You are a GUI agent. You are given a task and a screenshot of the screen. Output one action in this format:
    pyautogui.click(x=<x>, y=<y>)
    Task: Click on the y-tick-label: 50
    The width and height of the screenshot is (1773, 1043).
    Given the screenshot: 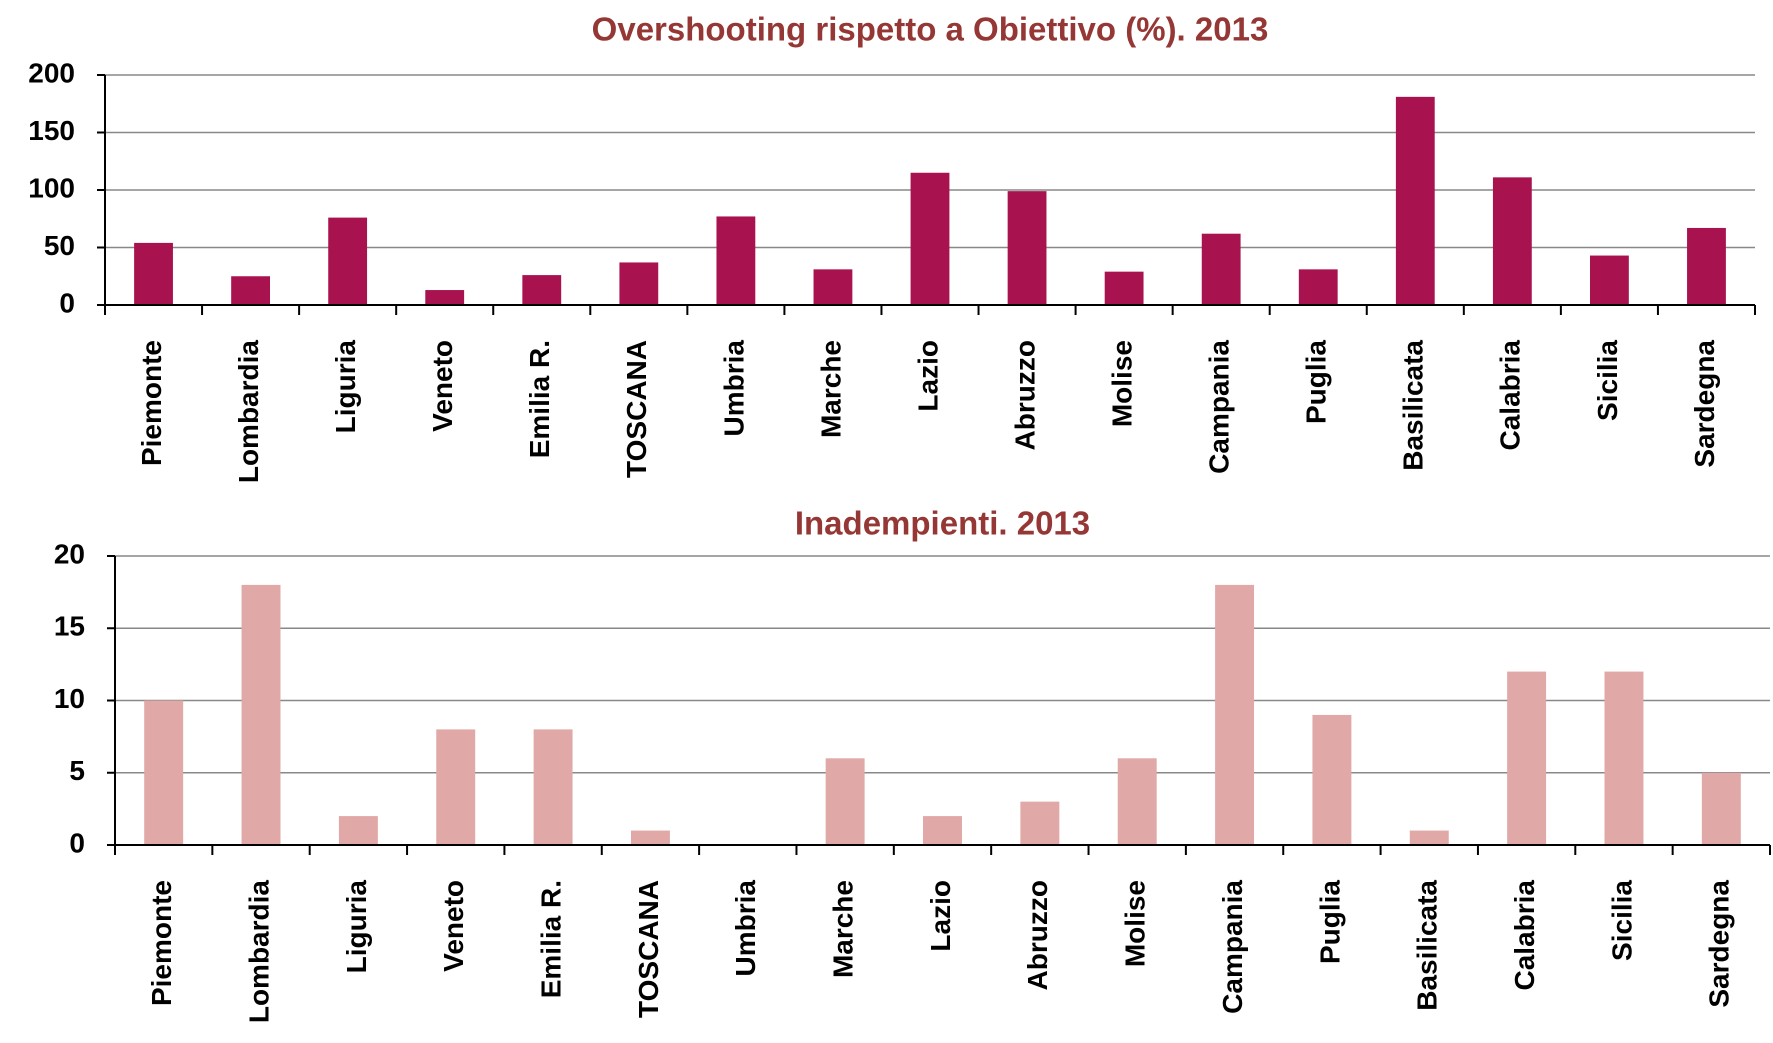 What is the action you would take?
    pyautogui.click(x=59, y=245)
    